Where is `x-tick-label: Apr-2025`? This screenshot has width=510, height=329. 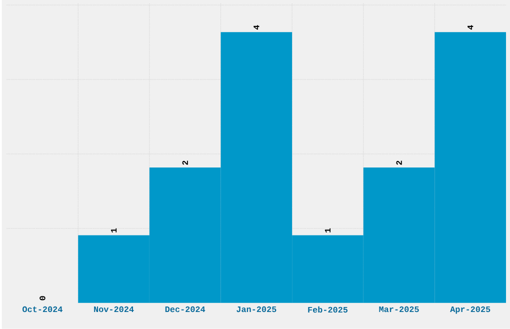
x-tick-label: Apr-2025 is located at coordinates (470, 310).